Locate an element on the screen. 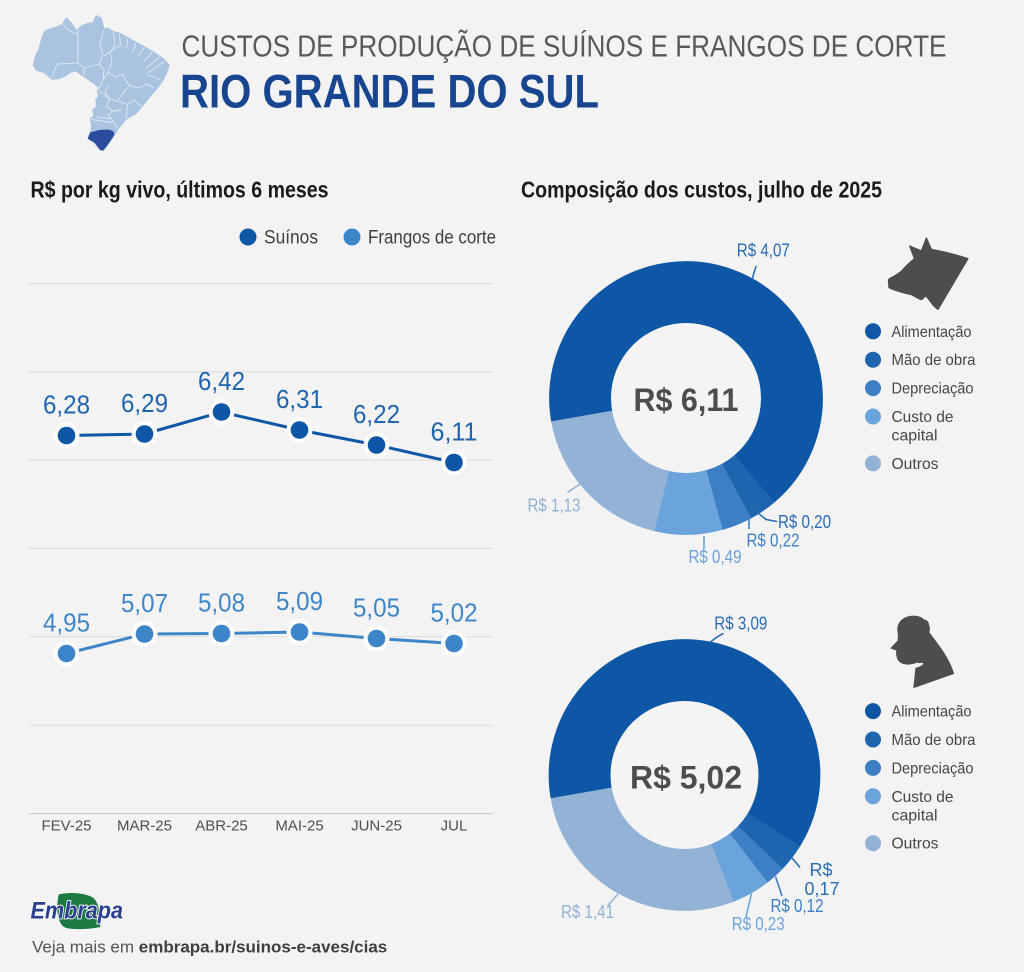 The width and height of the screenshot is (1024, 972). svg-text: 6,22 is located at coordinates (376, 414).